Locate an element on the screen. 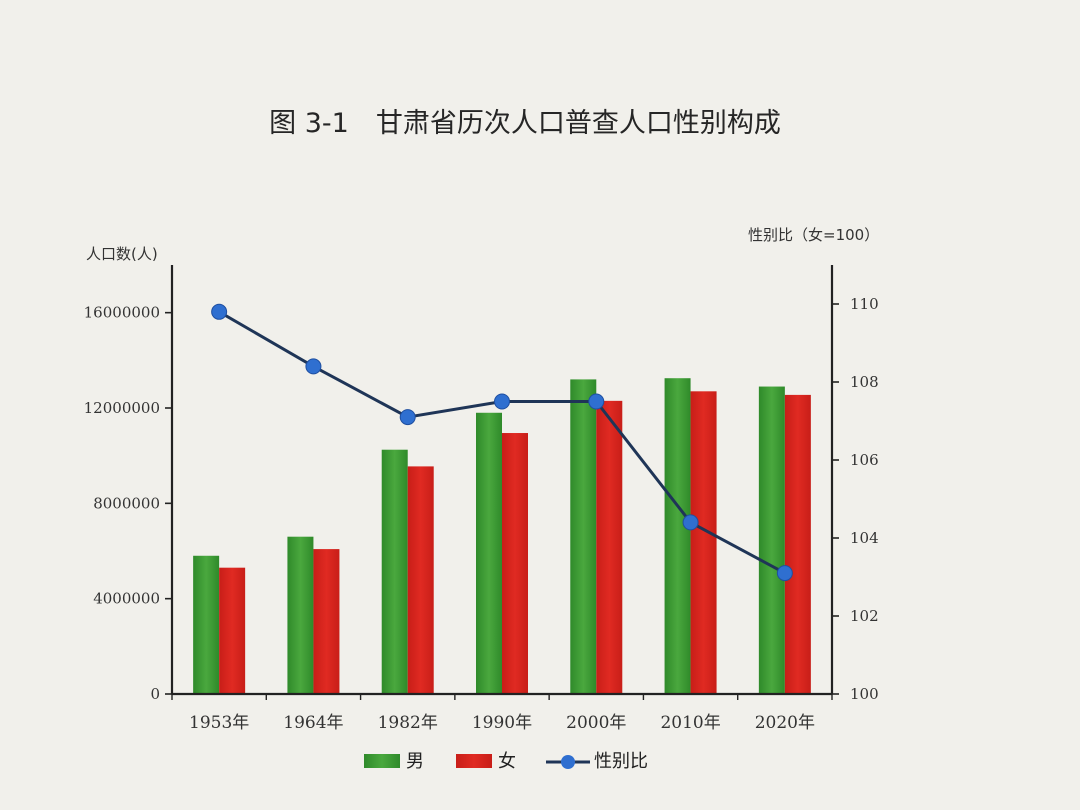 This screenshot has width=1080, height=810. x-tick-label: 2010年 is located at coordinates (690, 723).